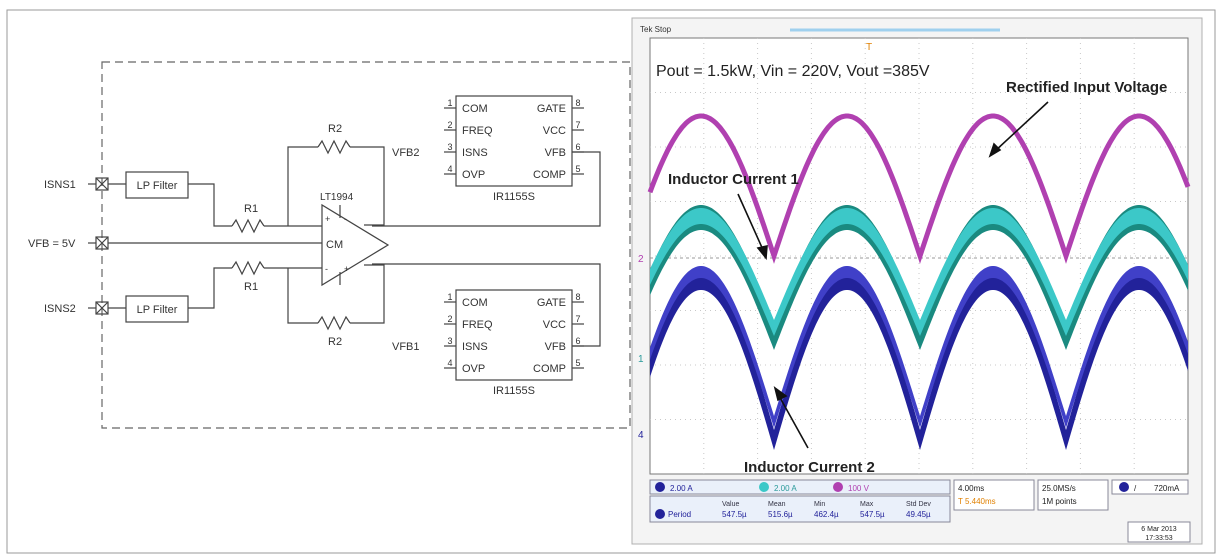 This screenshot has width=1222, height=560. Describe the element at coordinates (248, 268) in the screenshot. I see `resistor-r1-bottom` at that location.